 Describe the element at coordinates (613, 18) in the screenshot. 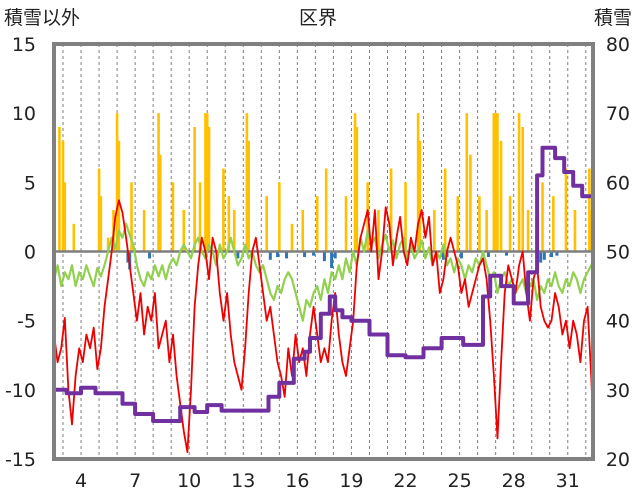

I see `right-axis-label: 積雪` at that location.